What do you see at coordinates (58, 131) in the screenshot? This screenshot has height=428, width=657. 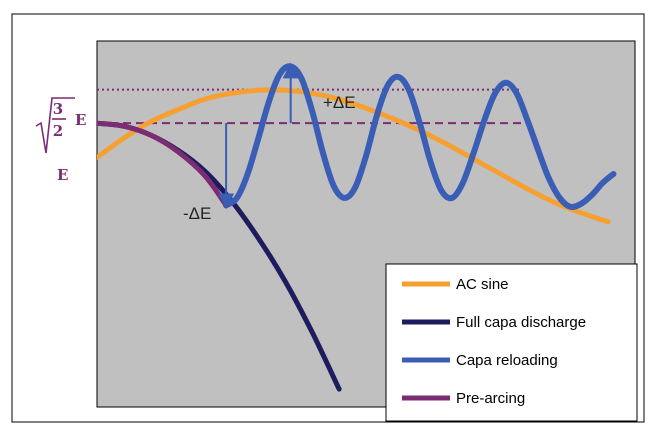 I see `y-label-fraction-denominator: 2` at bounding box center [58, 131].